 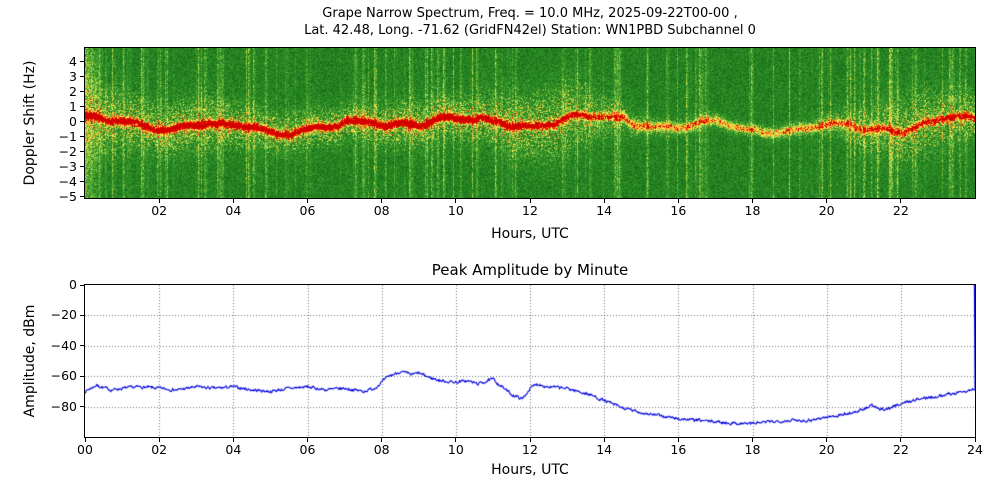 What do you see at coordinates (530, 210) in the screenshot?
I see `spec-xtick-label: 12` at bounding box center [530, 210].